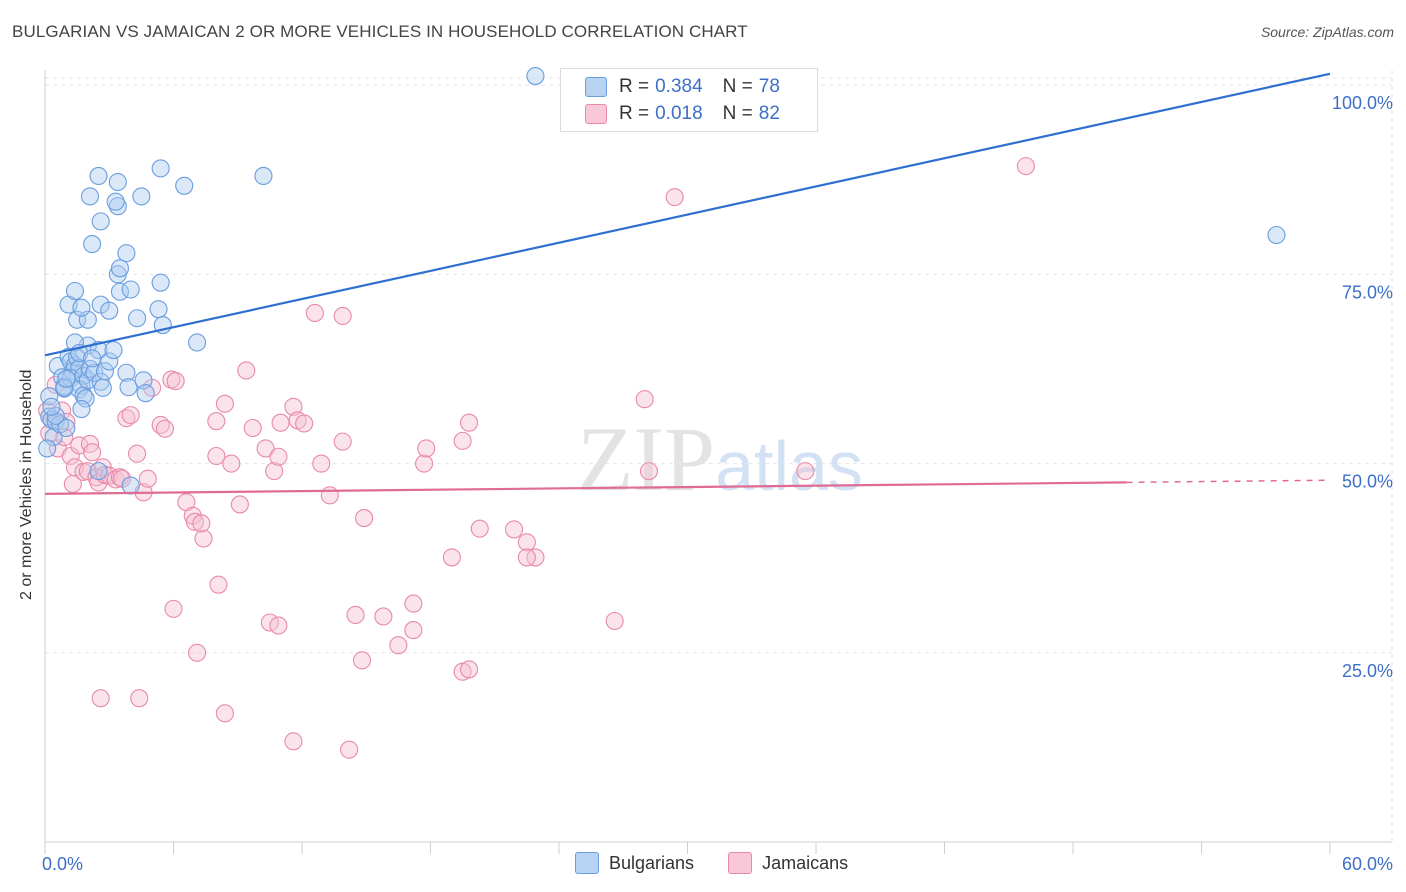 Image resolution: width=1406 pixels, height=892 pixels. Describe the element at coordinates (62, 864) in the screenshot. I see `x-tick-label: 0.0%` at that location.